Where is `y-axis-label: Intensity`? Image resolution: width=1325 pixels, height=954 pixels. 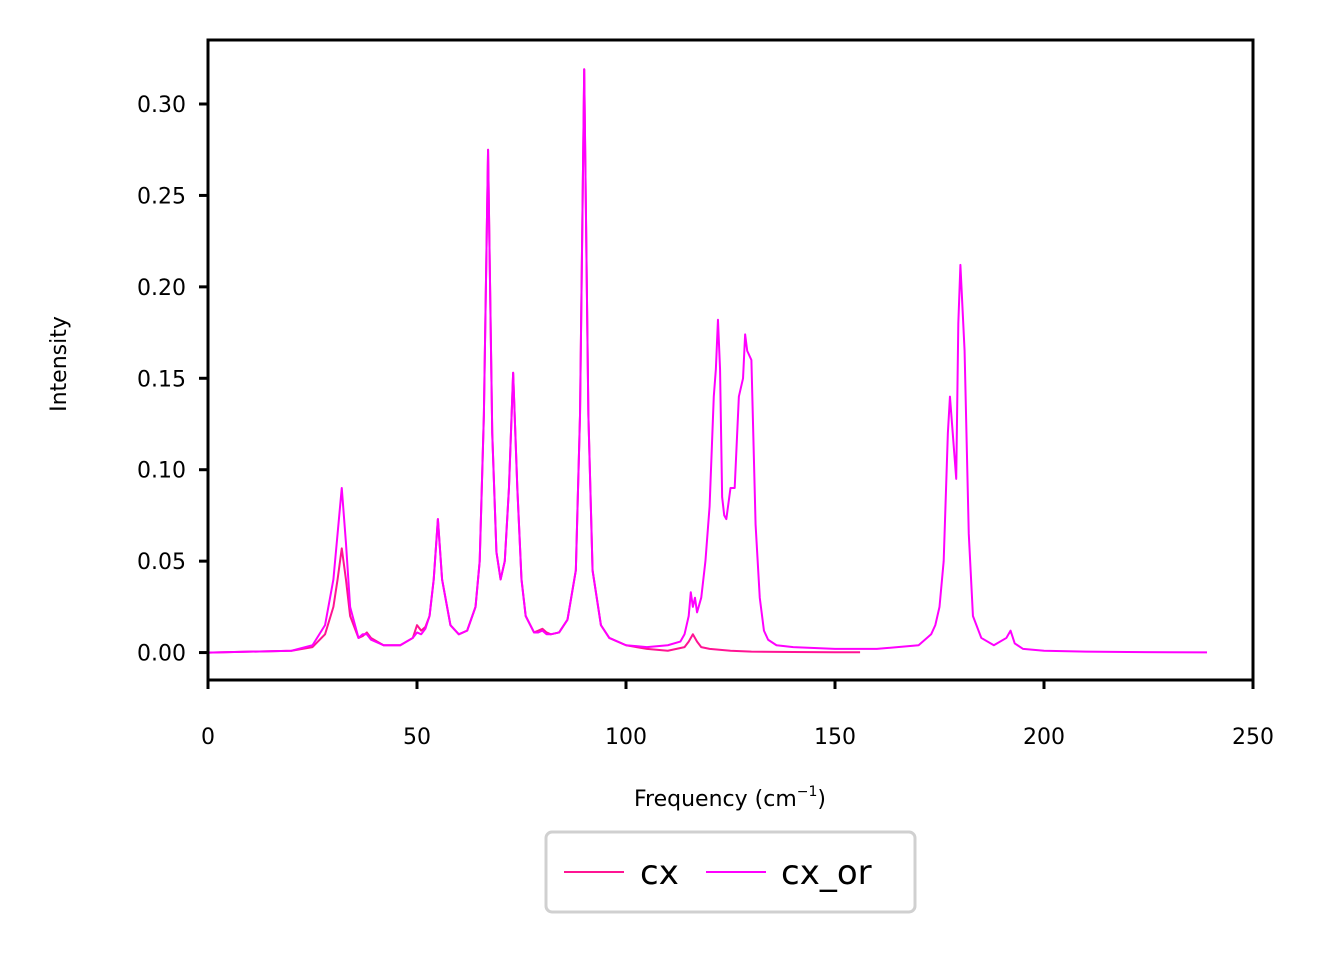
y-axis-label: Intensity is located at coordinates (59, 364).